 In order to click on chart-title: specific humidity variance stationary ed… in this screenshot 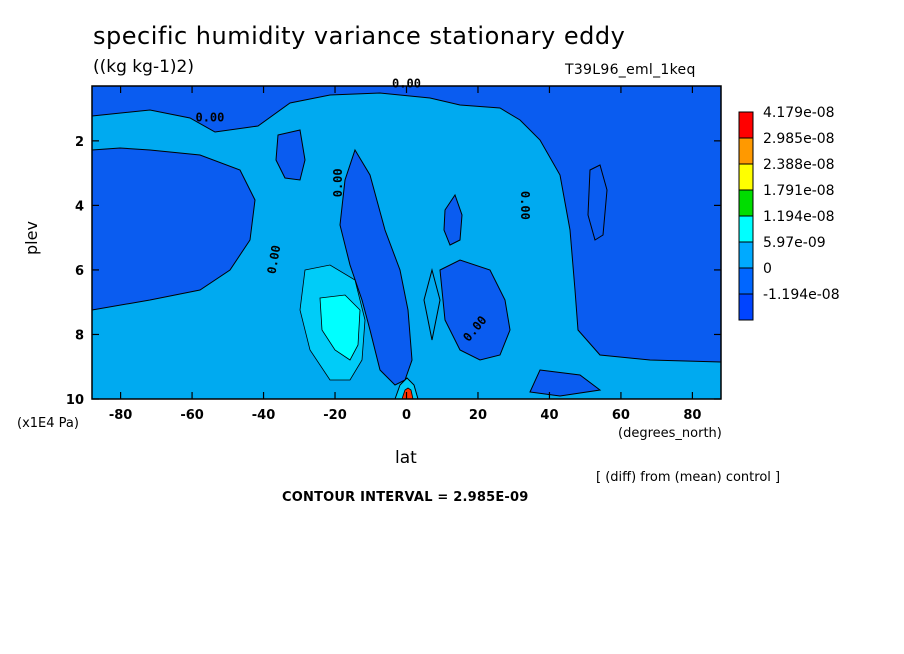, I will do `click(359, 36)`.